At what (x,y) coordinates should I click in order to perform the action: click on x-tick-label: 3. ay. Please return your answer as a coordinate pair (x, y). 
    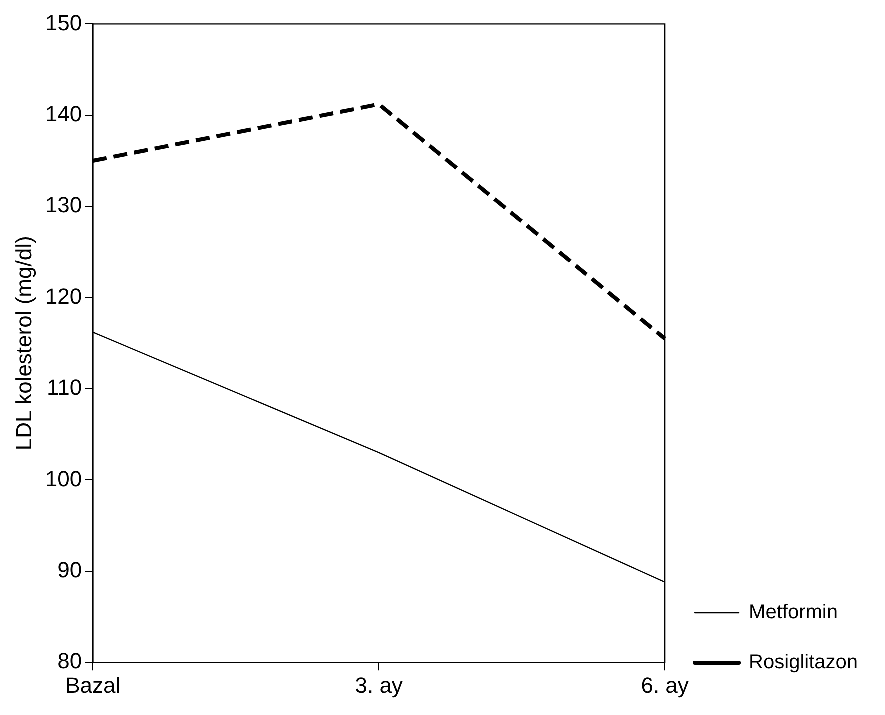
    Looking at the image, I should click on (379, 685).